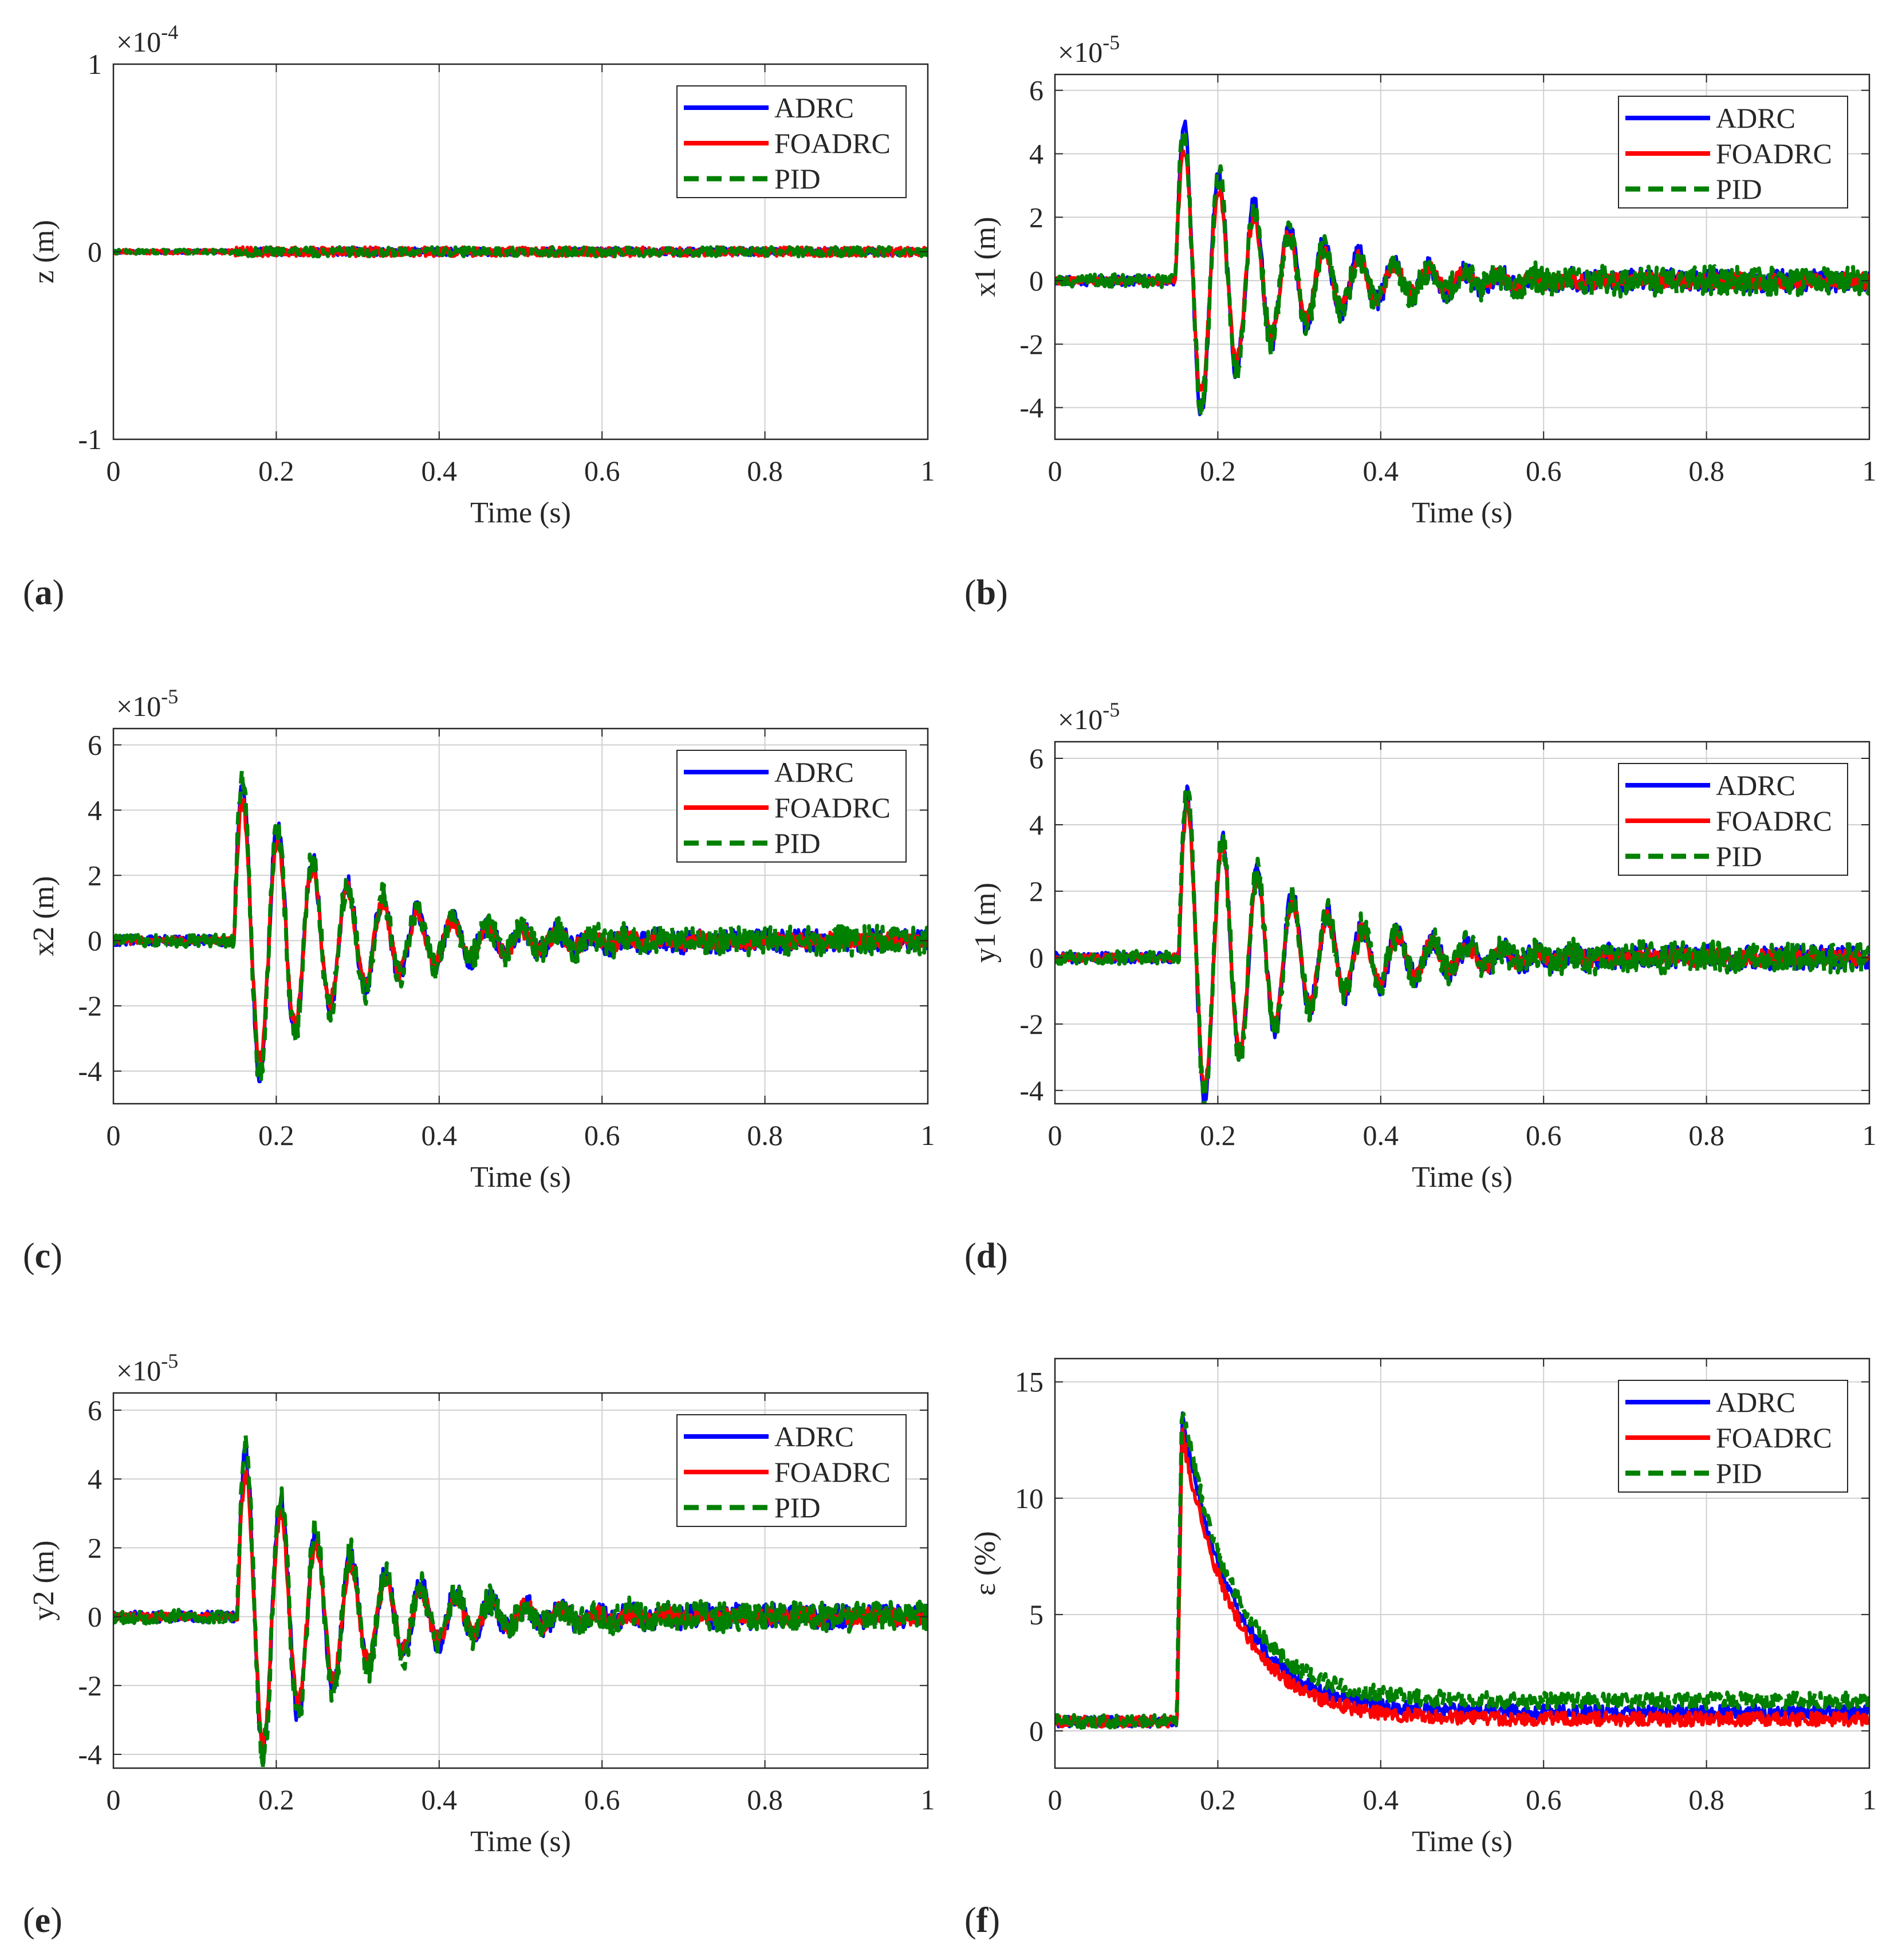 This screenshot has height=1960, width=1902. Describe the element at coordinates (95, 64) in the screenshot. I see `y-tick-label: 1` at that location.